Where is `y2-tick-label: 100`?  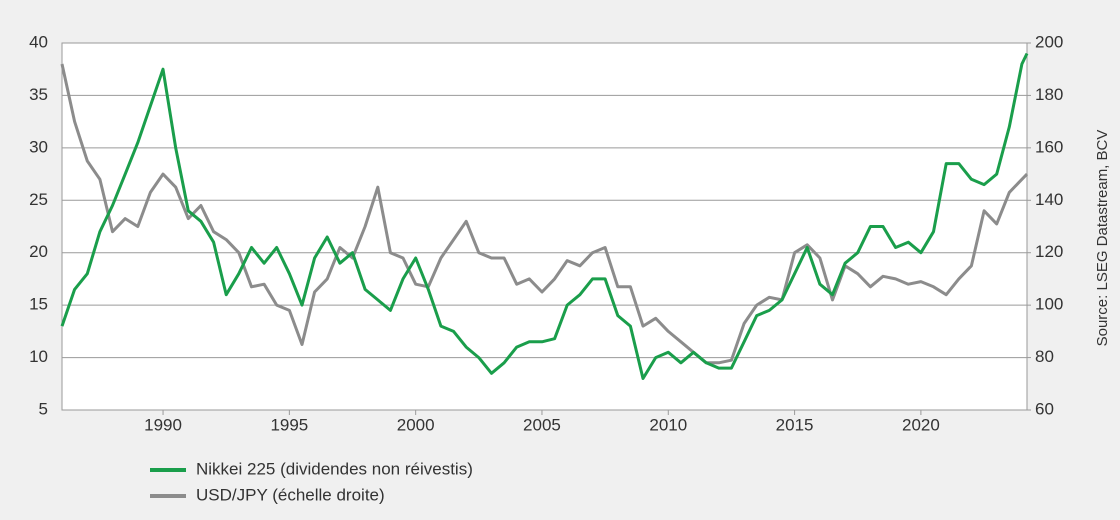 y2-tick-label: 100 is located at coordinates (1049, 304).